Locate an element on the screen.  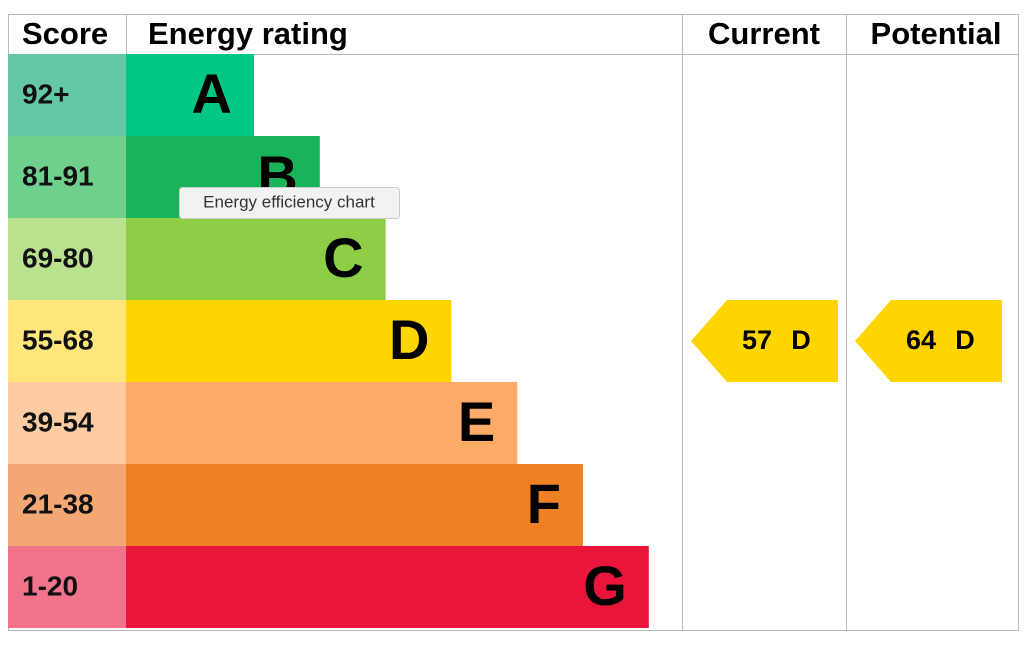
potential-rating: 64 D is located at coordinates (928, 341).